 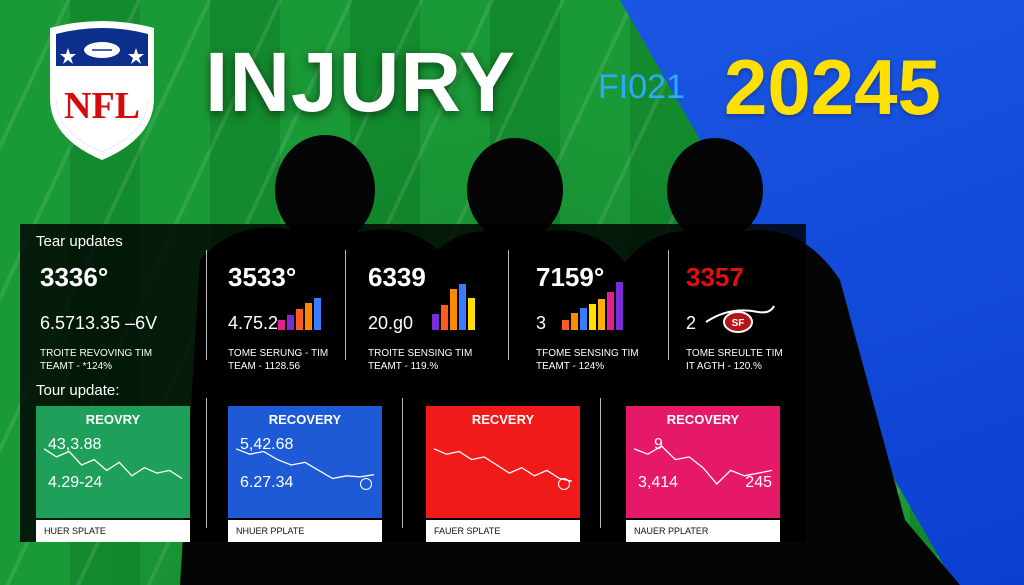 I want to click on stat-line: TEAM - 1128.56, so click(x=264, y=366).